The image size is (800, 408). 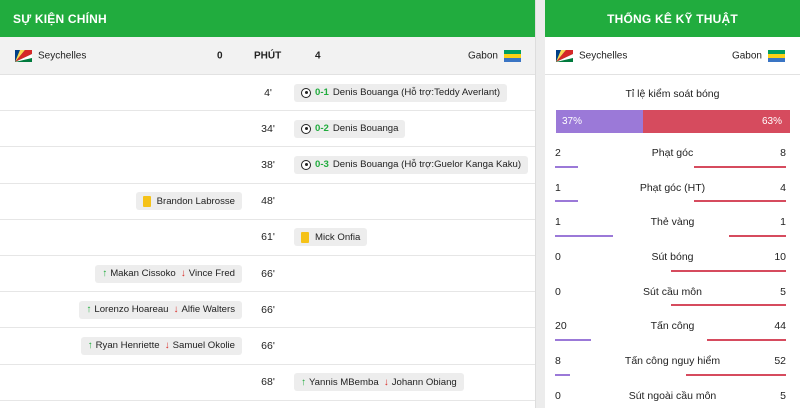 What do you see at coordinates (672, 326) in the screenshot?
I see `stat-label: Tấn công` at bounding box center [672, 326].